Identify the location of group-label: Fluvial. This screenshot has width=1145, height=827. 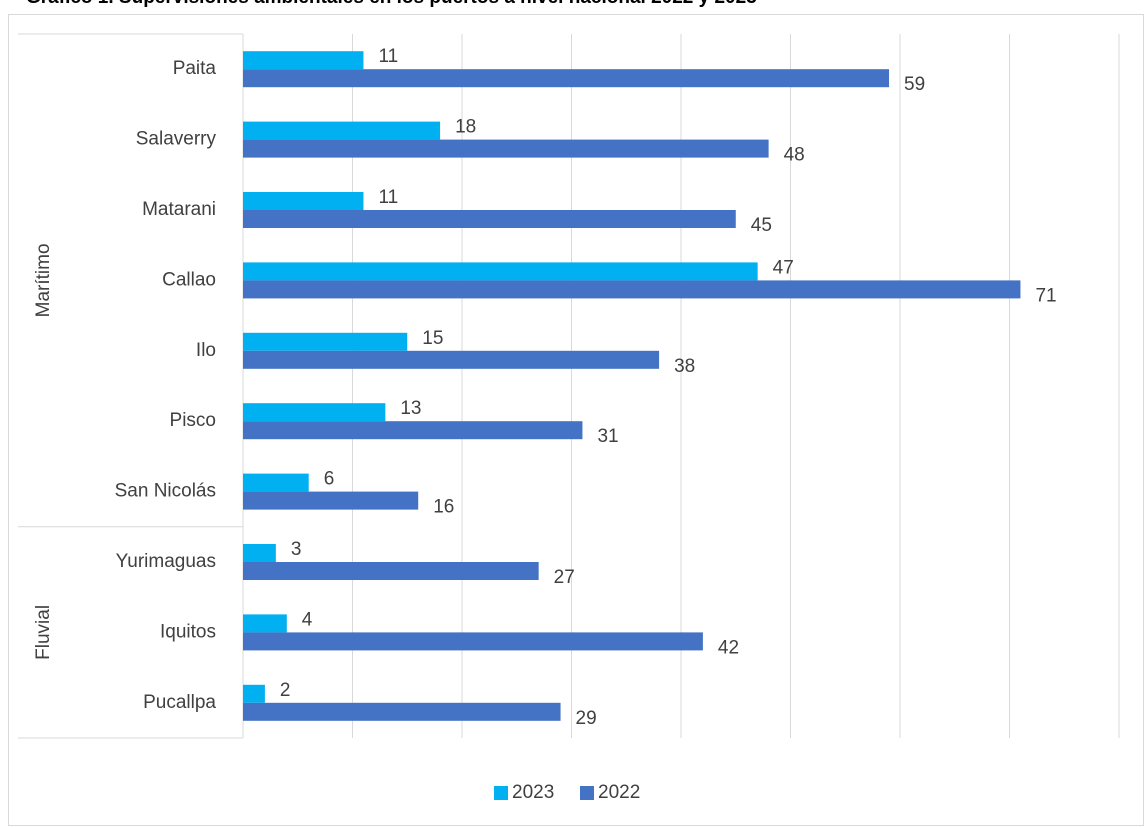
(43, 632).